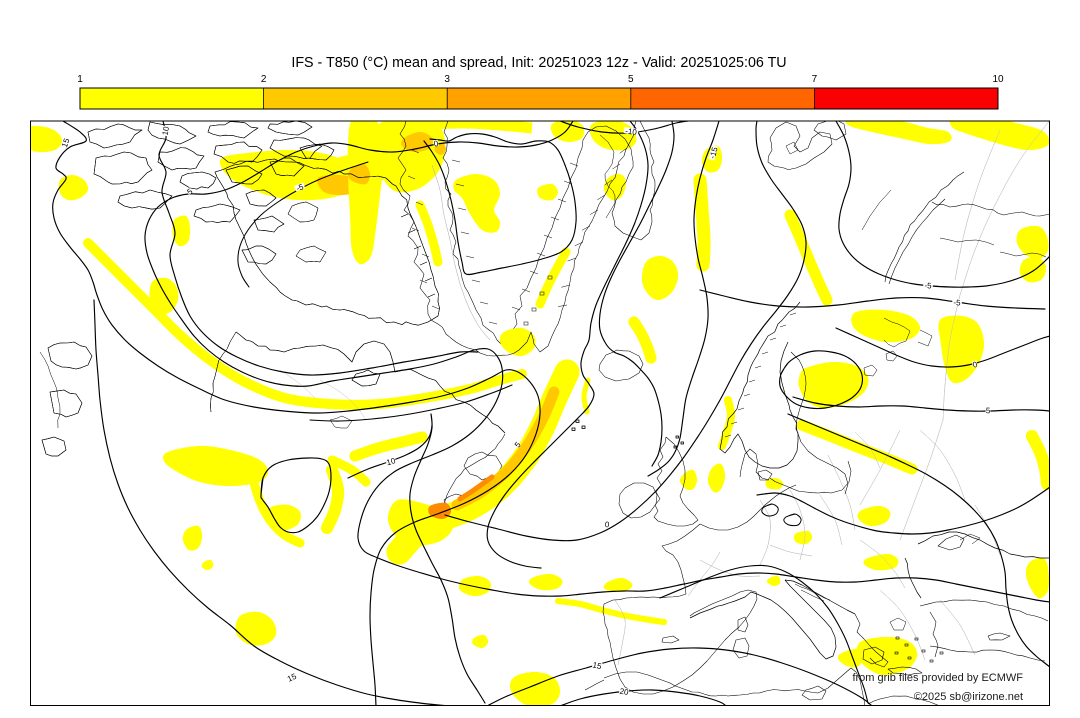 Image resolution: width=1080 pixels, height=718 pixels. What do you see at coordinates (447, 79) in the screenshot?
I see `svg-text: 3` at bounding box center [447, 79].